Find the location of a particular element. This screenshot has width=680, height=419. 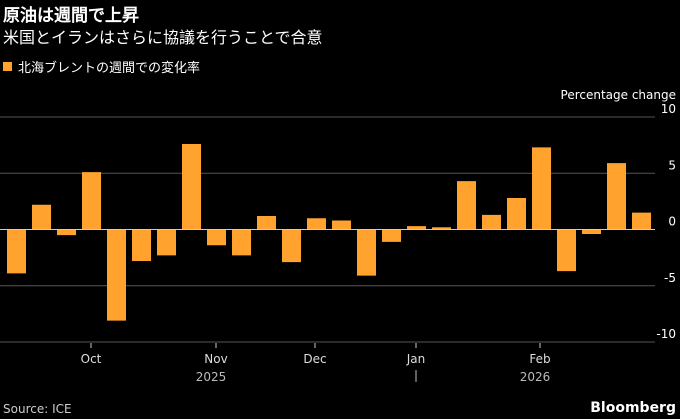

x-tick-label: Nov is located at coordinates (215, 359).